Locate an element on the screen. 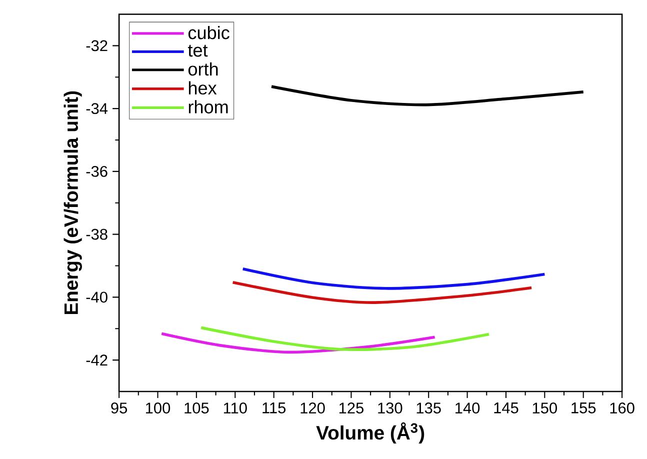  y-tick-label: -34 is located at coordinates (97, 108).